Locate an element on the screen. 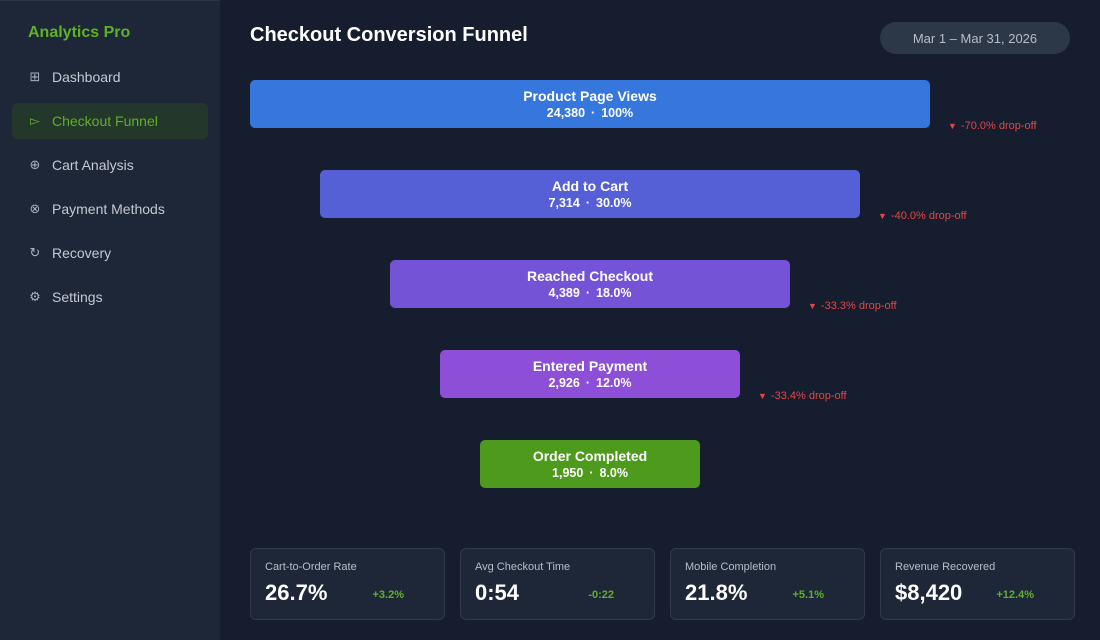  kpi-delta: -0:22 is located at coordinates (601, 595).